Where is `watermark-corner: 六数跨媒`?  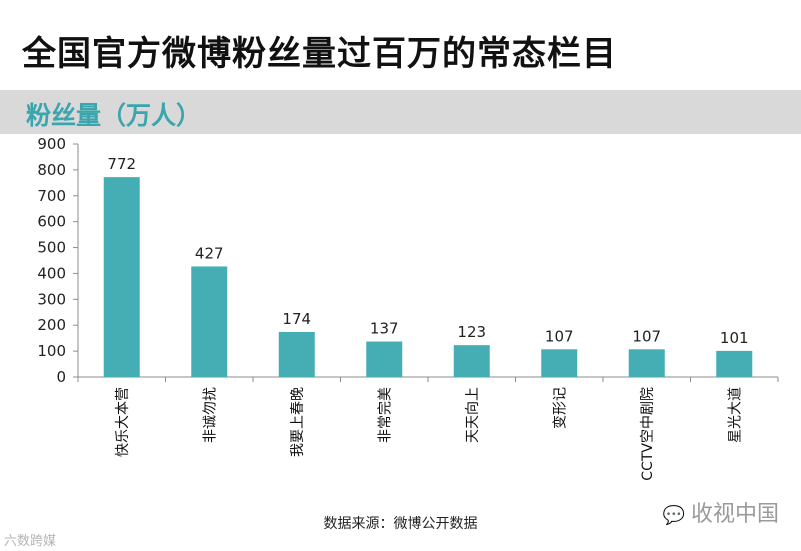 watermark-corner: 六数跨媒 is located at coordinates (30, 541).